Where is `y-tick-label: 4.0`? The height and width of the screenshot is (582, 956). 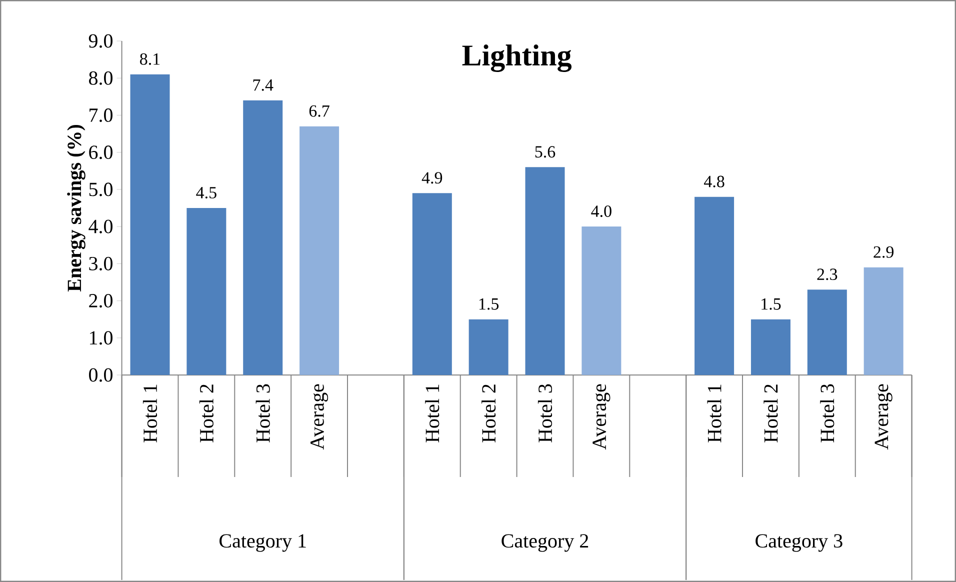 y-tick-label: 4.0 is located at coordinates (100, 227).